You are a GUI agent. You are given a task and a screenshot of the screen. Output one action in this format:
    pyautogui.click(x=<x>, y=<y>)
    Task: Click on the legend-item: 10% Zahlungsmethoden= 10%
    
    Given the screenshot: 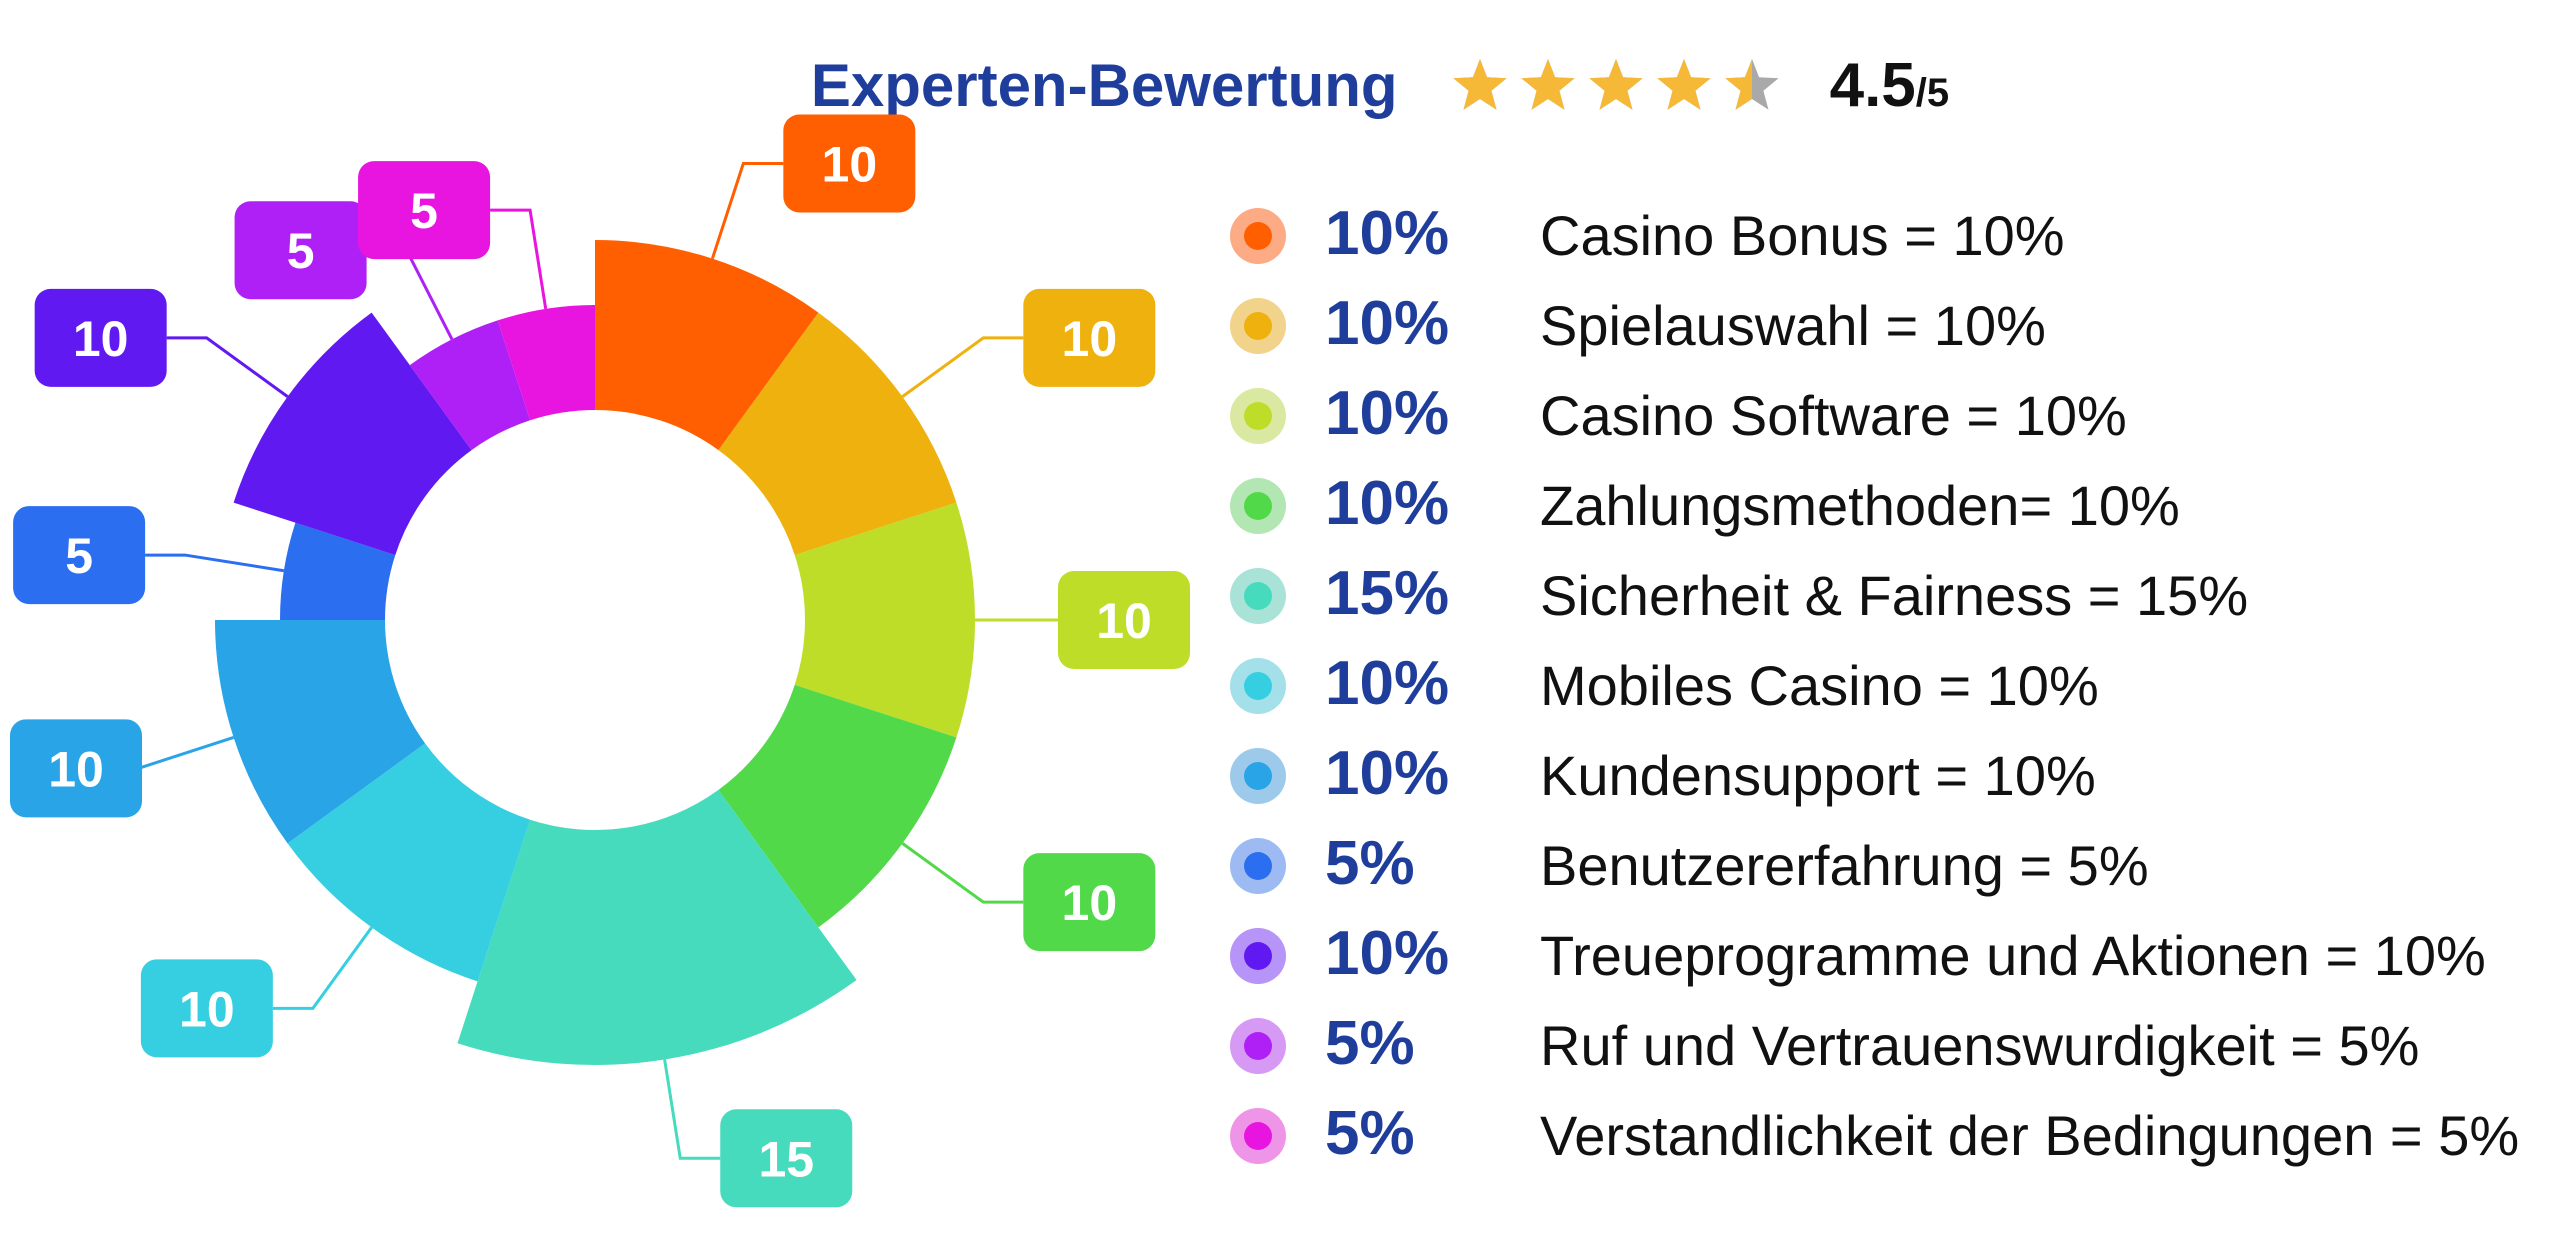 What is the action you would take?
    pyautogui.click(x=1890, y=505)
    